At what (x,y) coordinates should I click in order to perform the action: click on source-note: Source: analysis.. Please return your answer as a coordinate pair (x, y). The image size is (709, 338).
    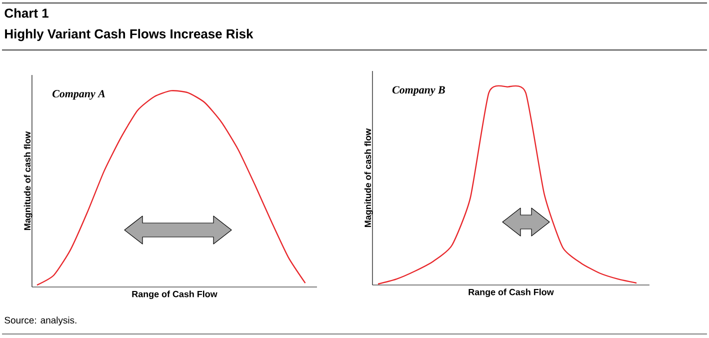
    Looking at the image, I should click on (40, 321).